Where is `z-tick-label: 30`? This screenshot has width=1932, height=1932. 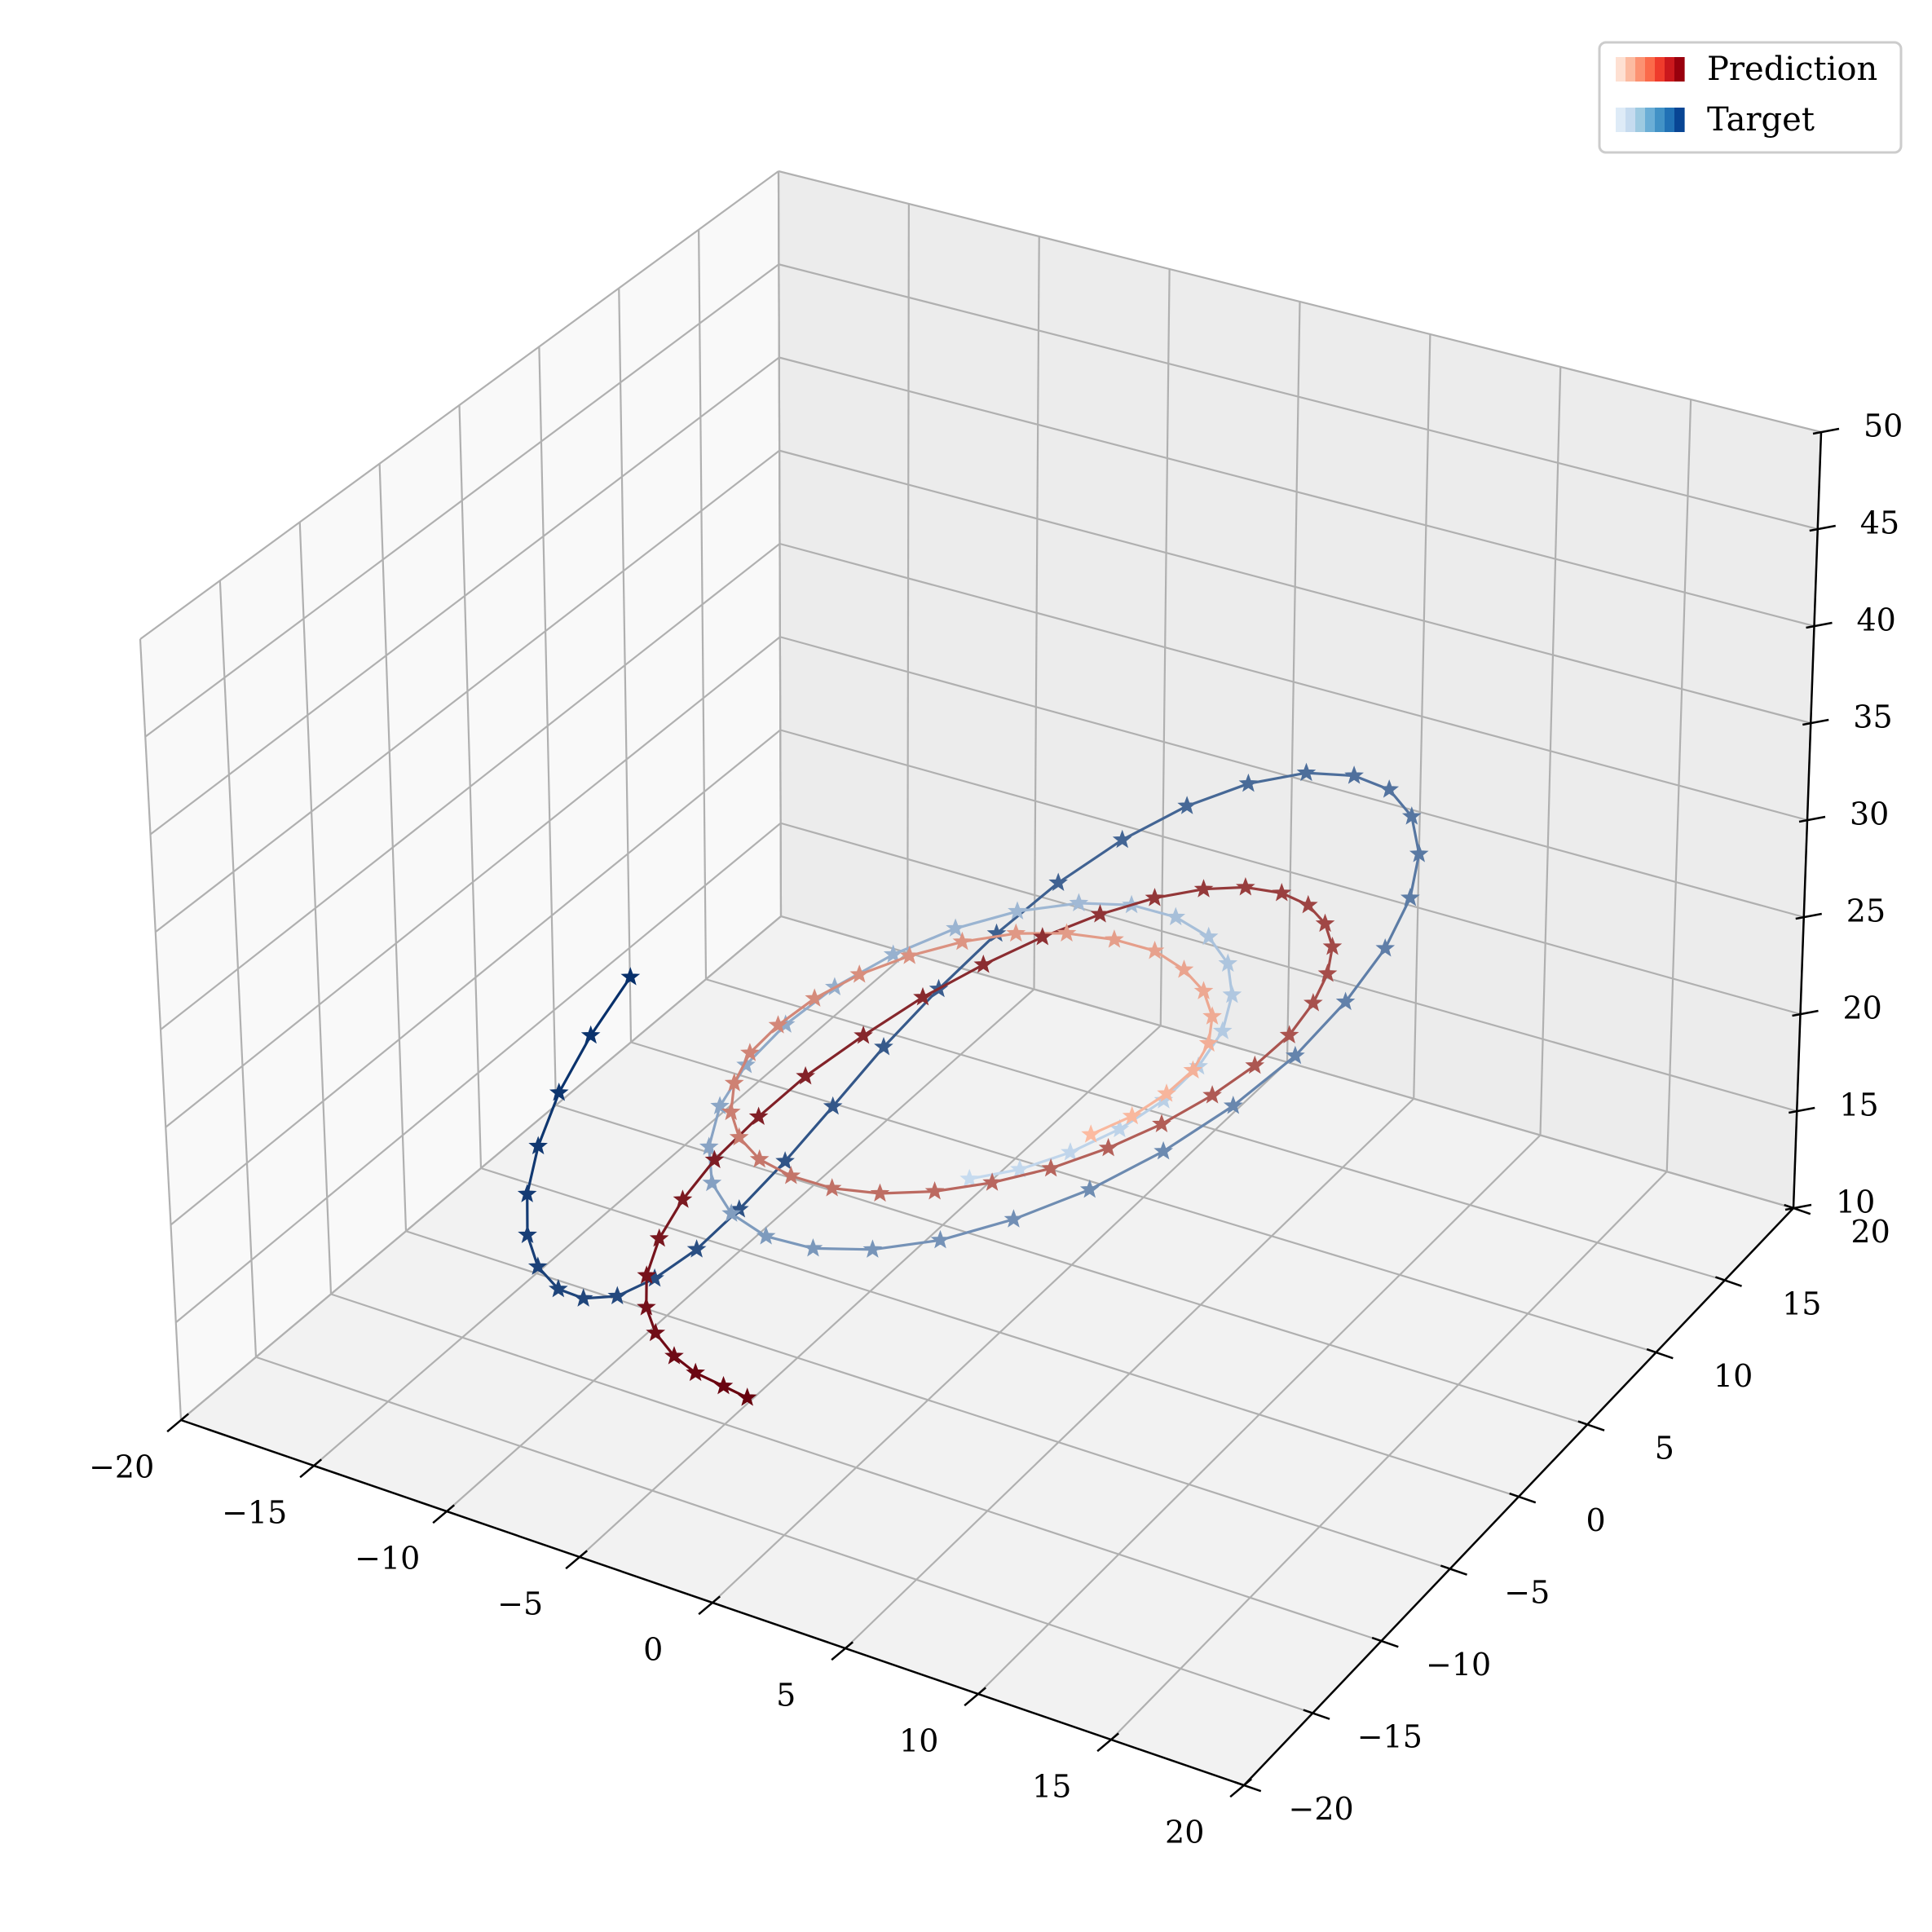 z-tick-label: 30 is located at coordinates (1869, 814).